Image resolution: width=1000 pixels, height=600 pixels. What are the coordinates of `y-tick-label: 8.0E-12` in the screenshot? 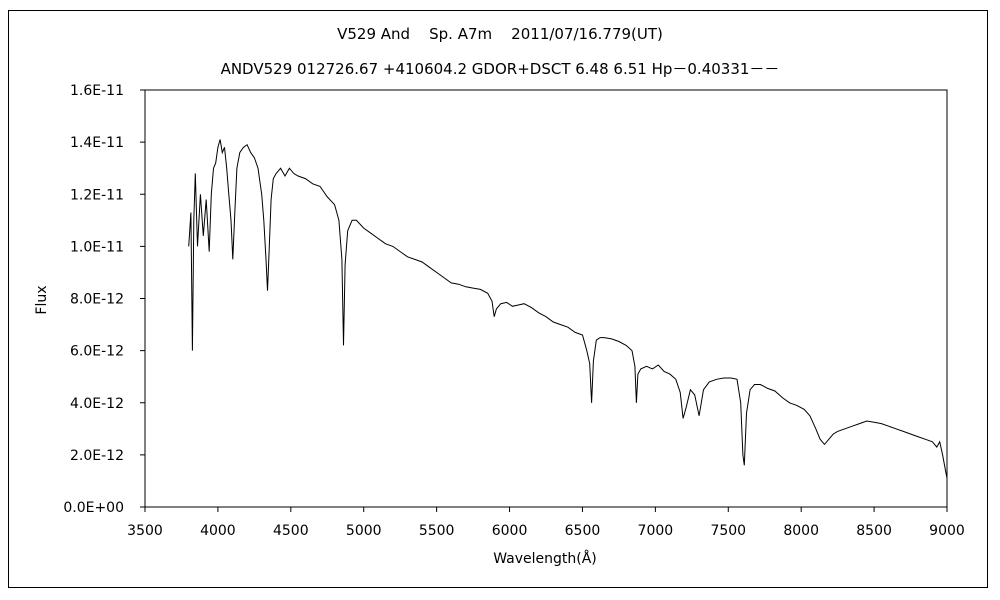 It's located at (97, 300).